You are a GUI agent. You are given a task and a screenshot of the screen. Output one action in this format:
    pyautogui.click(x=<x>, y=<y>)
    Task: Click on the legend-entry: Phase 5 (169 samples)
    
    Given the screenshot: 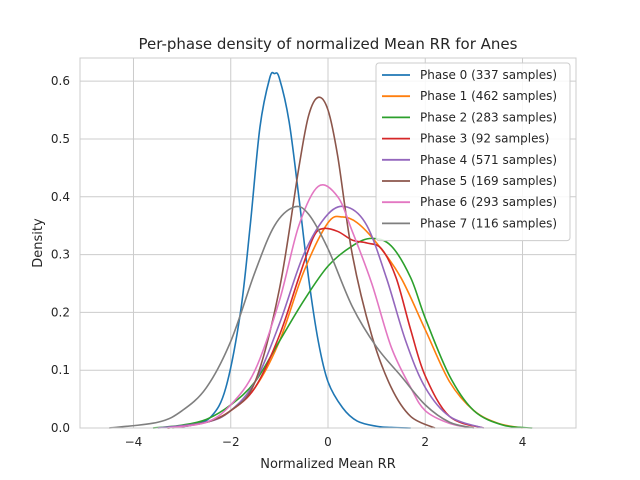 What is the action you would take?
    pyautogui.click(x=488, y=181)
    